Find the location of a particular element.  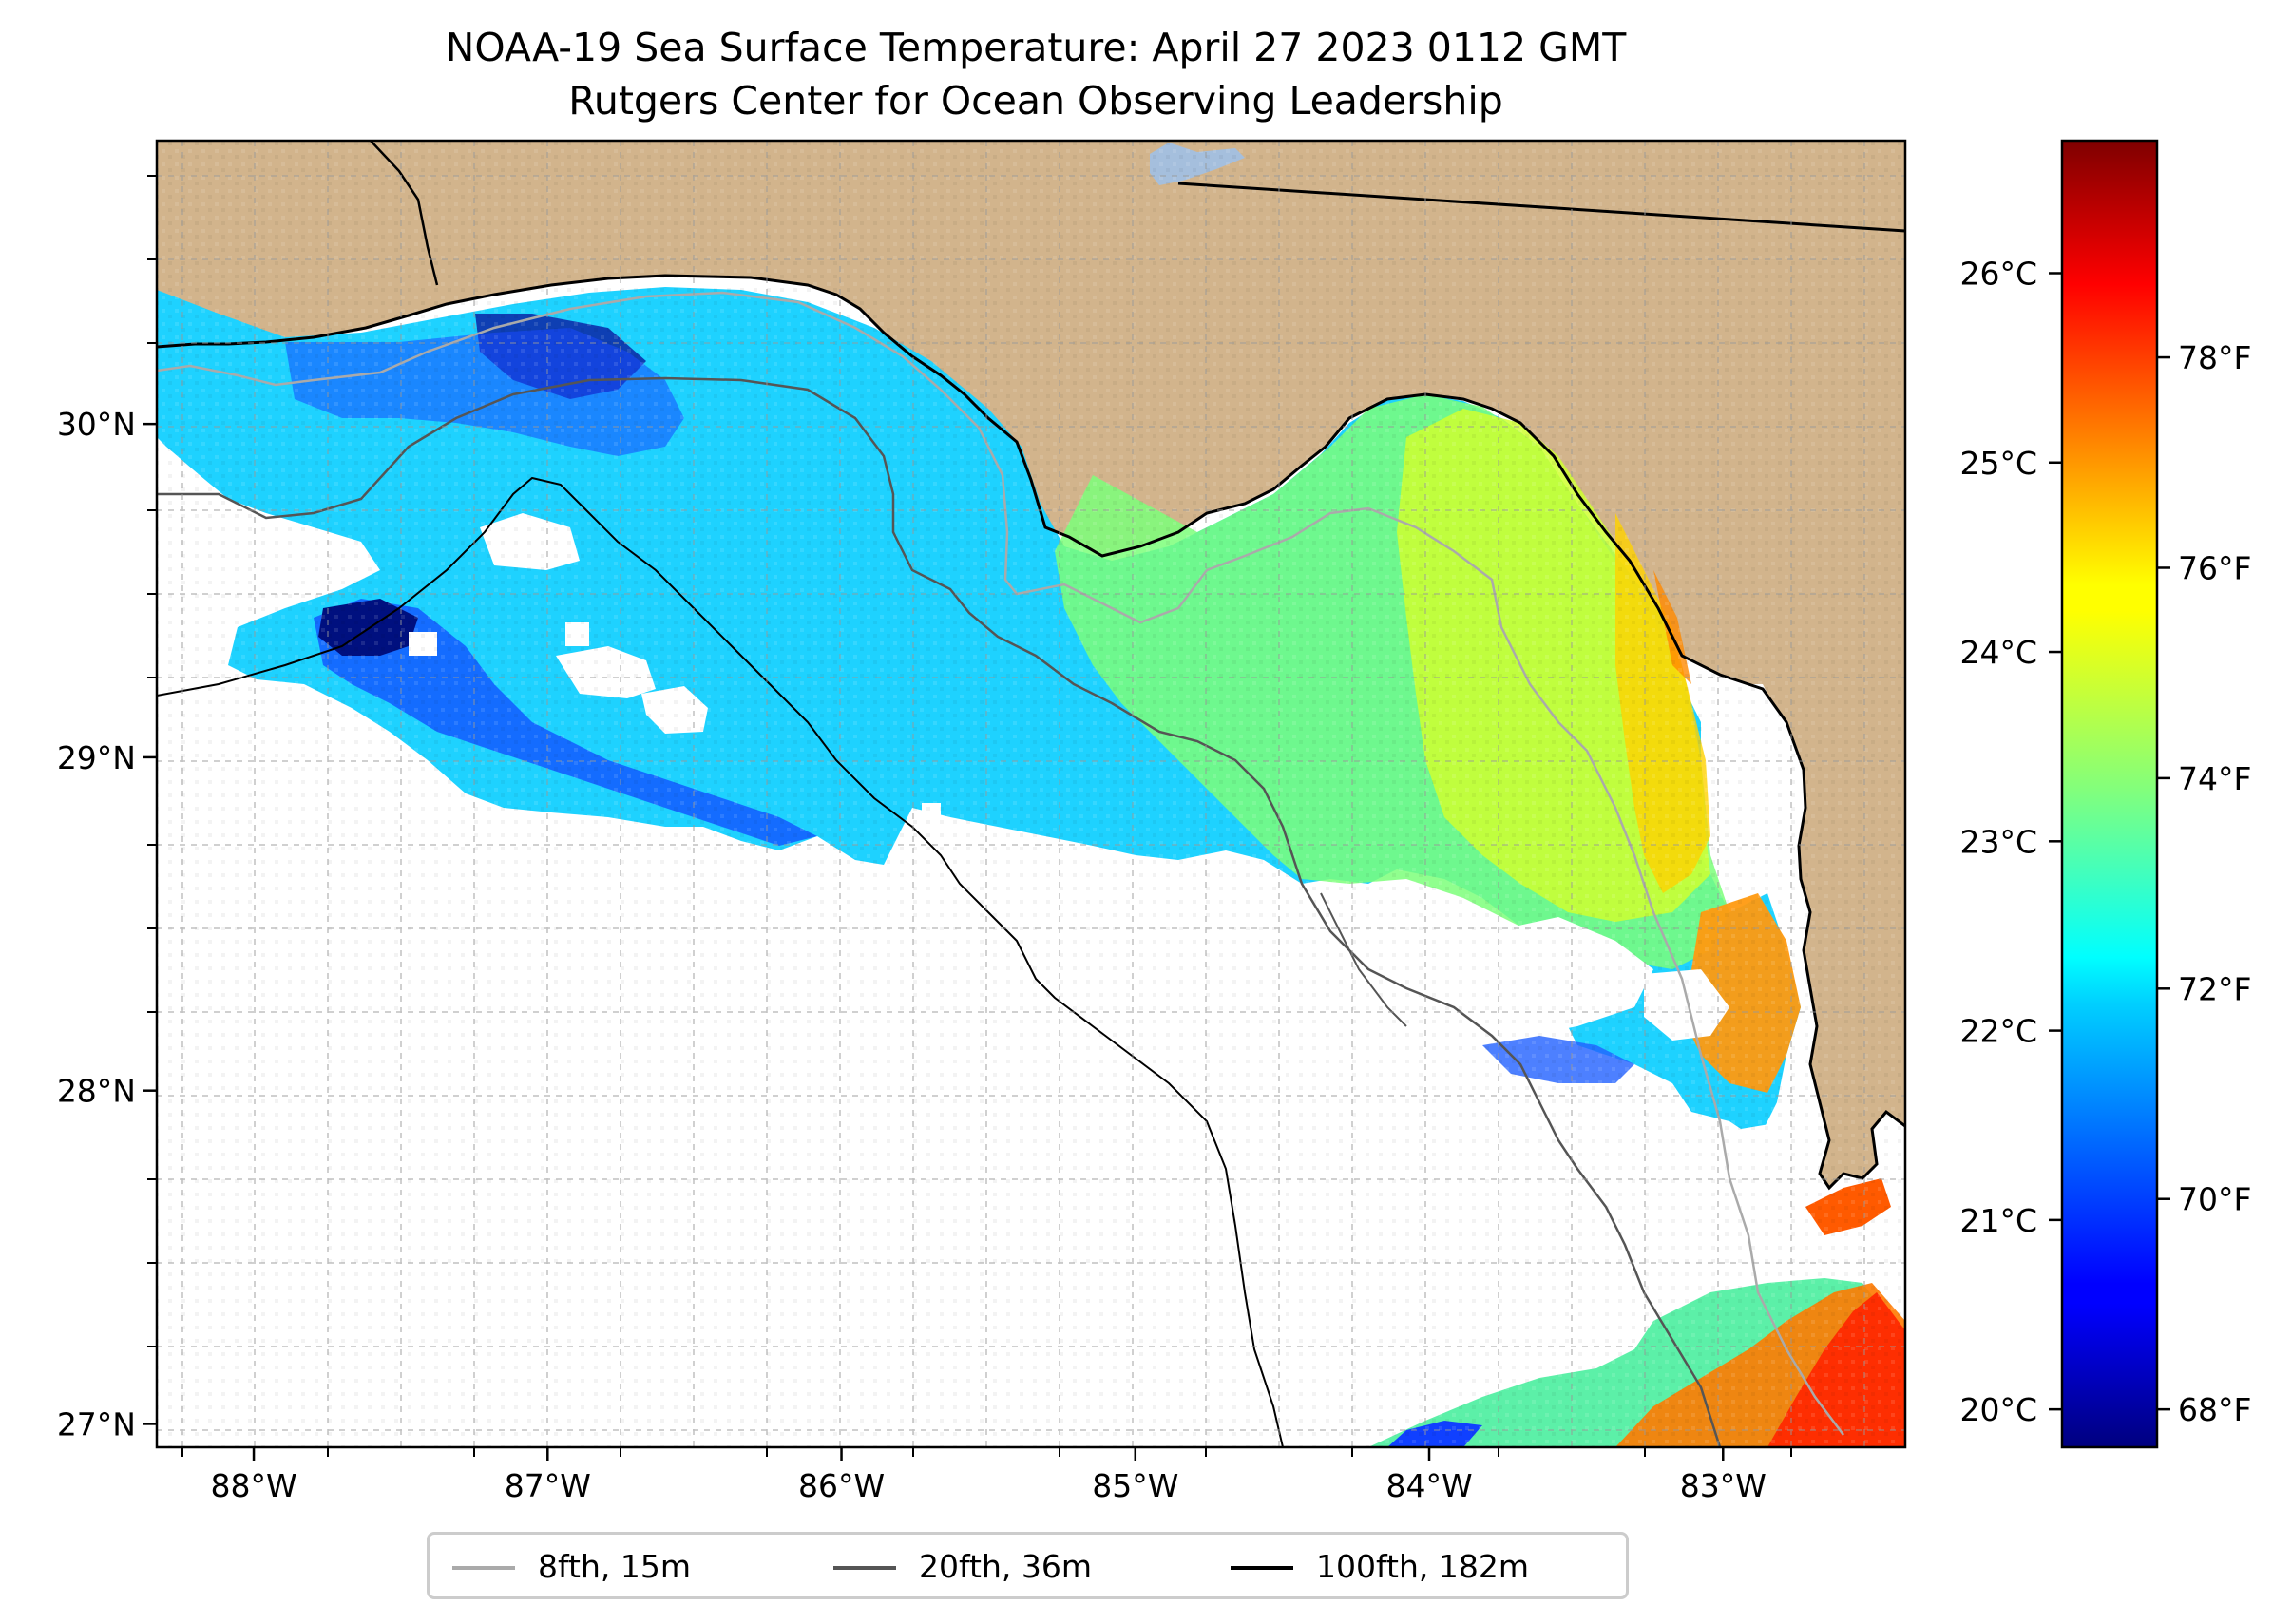

colorbar-celsius-axis: 26°C 25°C 24°C 23°C 22°C 21°C 20°C is located at coordinates (2010, 841).